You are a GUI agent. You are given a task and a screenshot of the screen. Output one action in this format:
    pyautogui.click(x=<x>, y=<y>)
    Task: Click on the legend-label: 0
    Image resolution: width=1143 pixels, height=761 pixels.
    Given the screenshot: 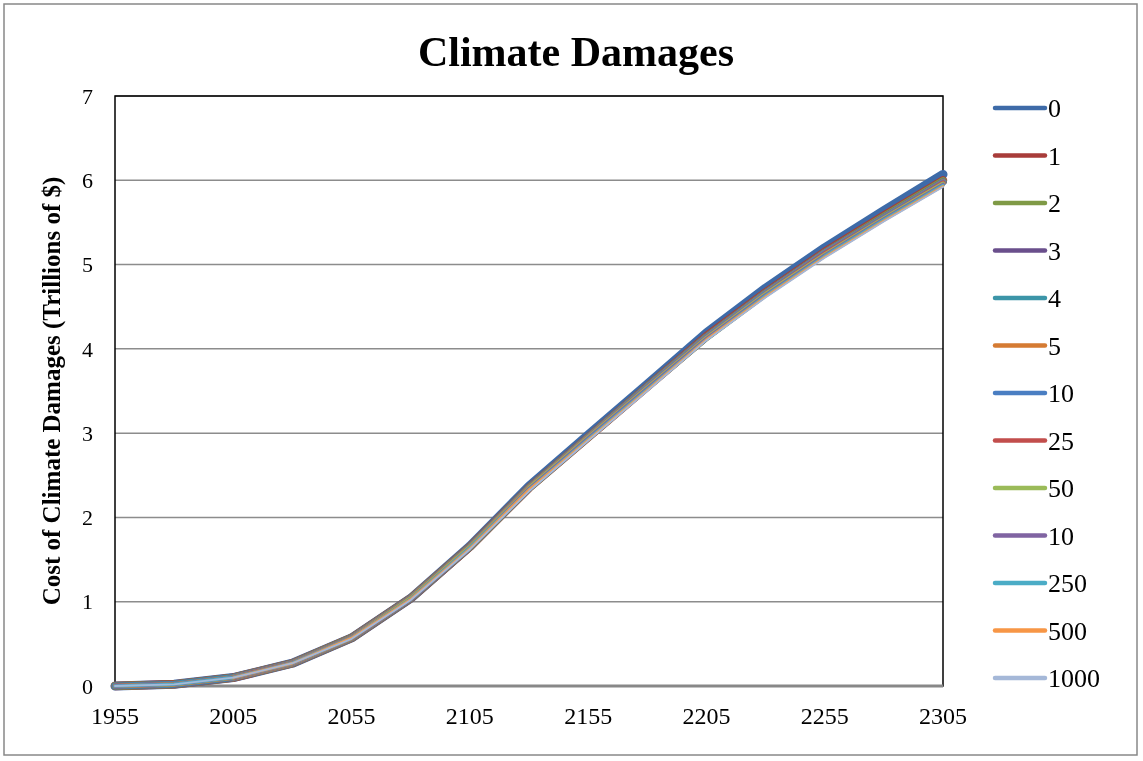 What is the action you would take?
    pyautogui.click(x=1054, y=109)
    